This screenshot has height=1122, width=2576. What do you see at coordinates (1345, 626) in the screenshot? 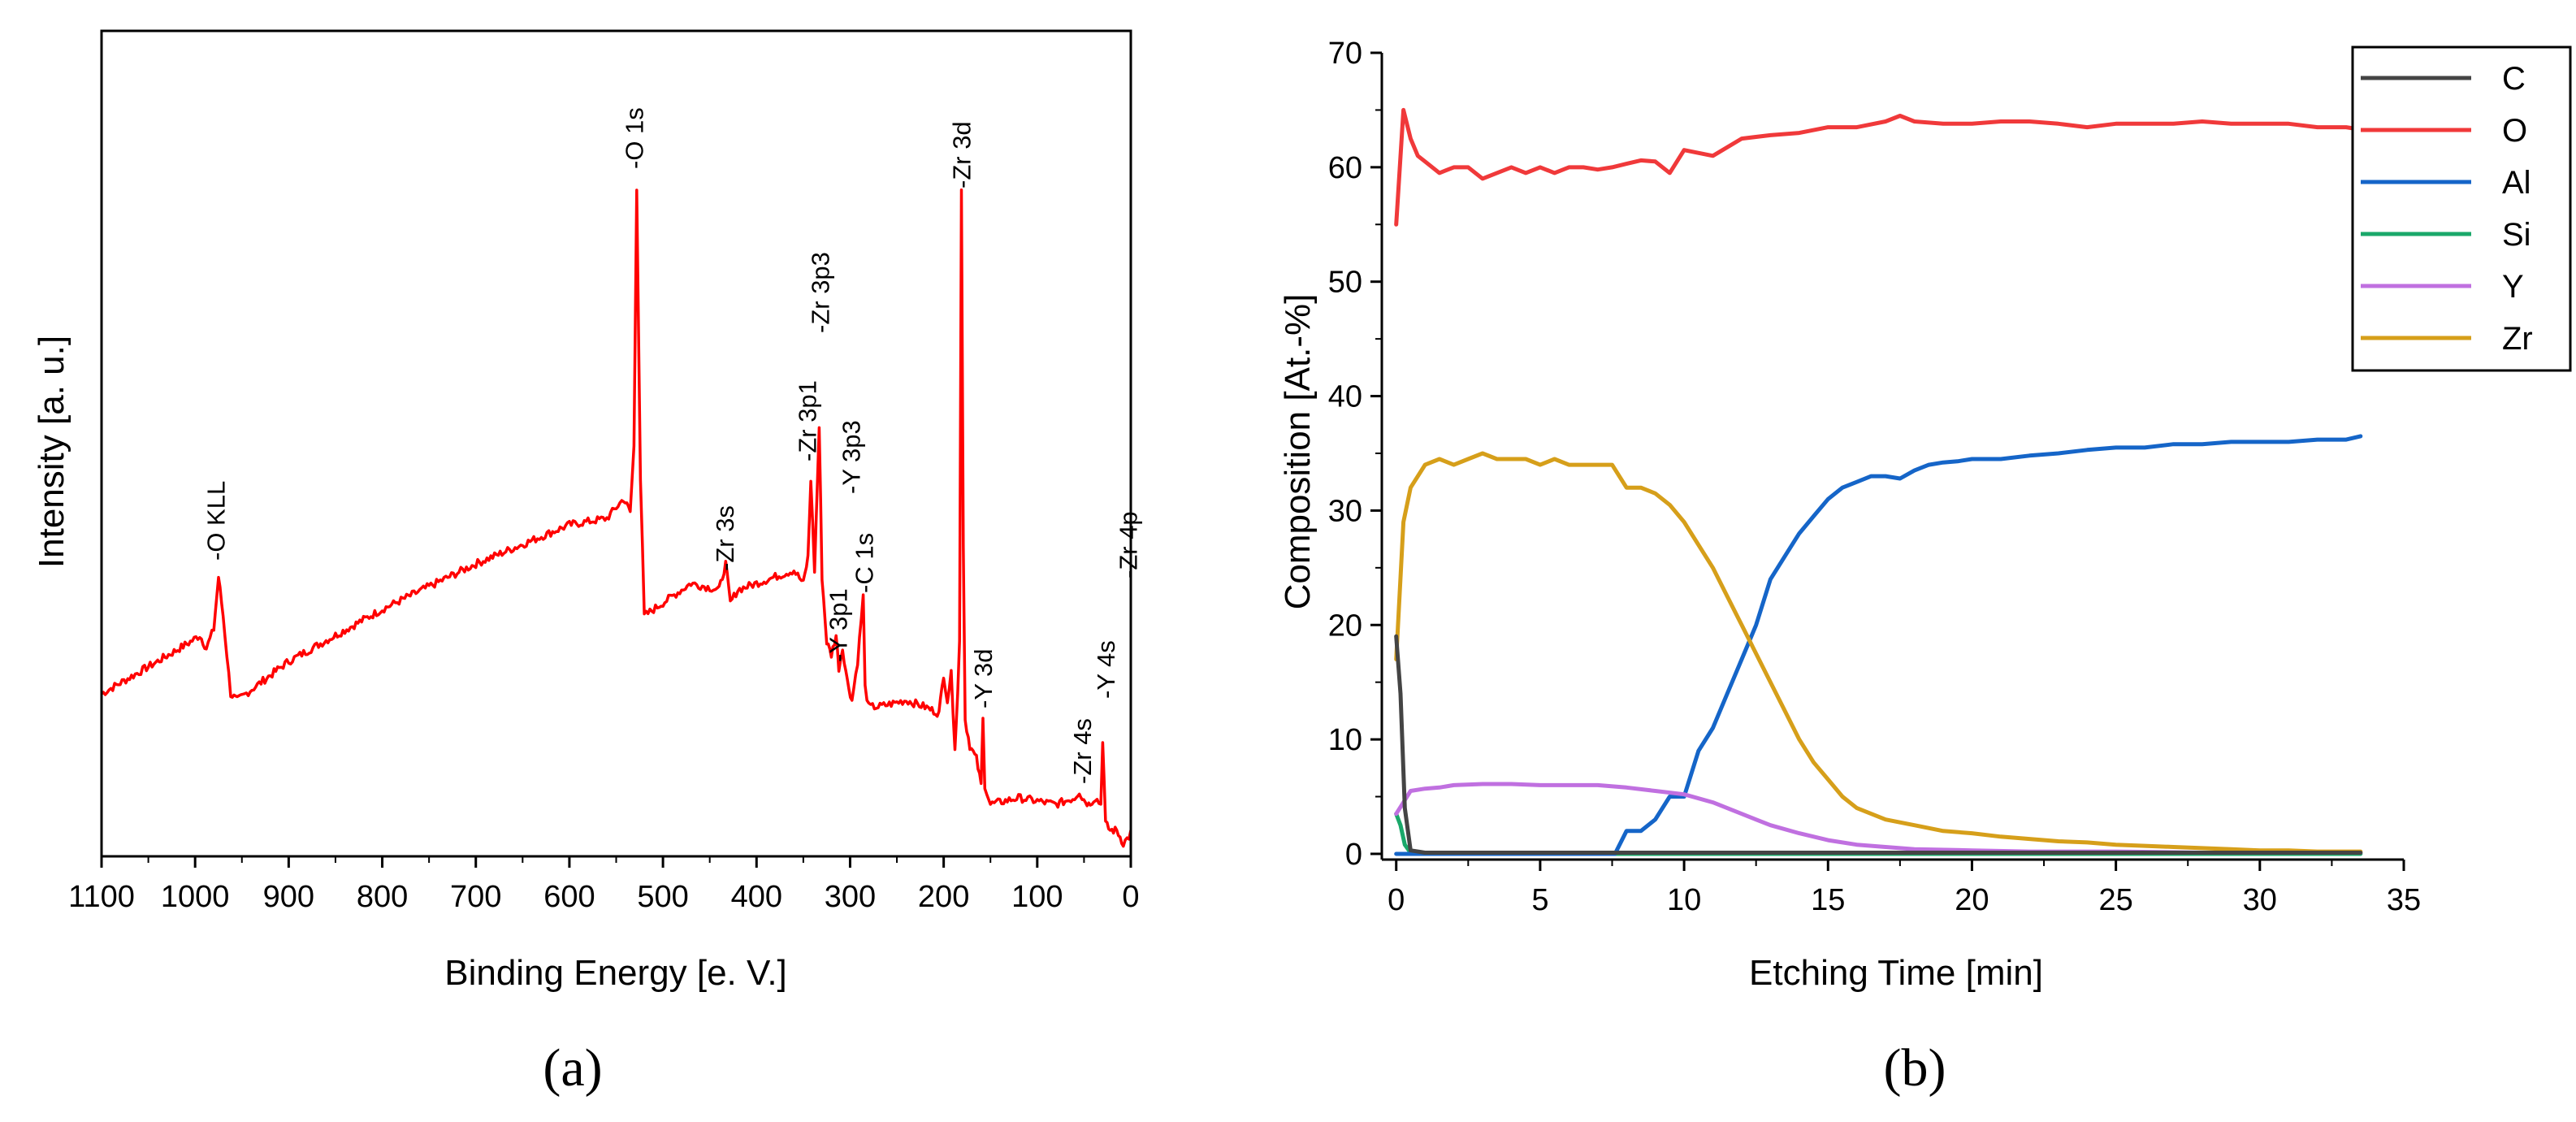
I see `panel-b-y-tick-label: 20` at bounding box center [1345, 626].